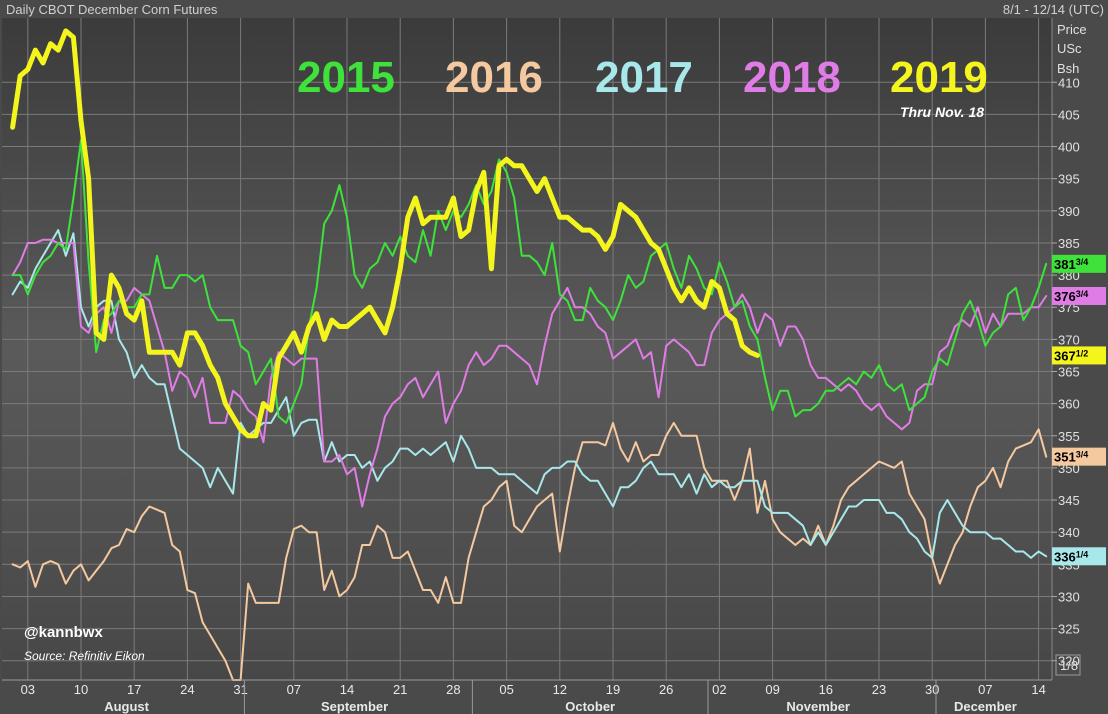 The image size is (1108, 714). Describe the element at coordinates (1069, 532) in the screenshot. I see `y-tick-label: 340` at that location.